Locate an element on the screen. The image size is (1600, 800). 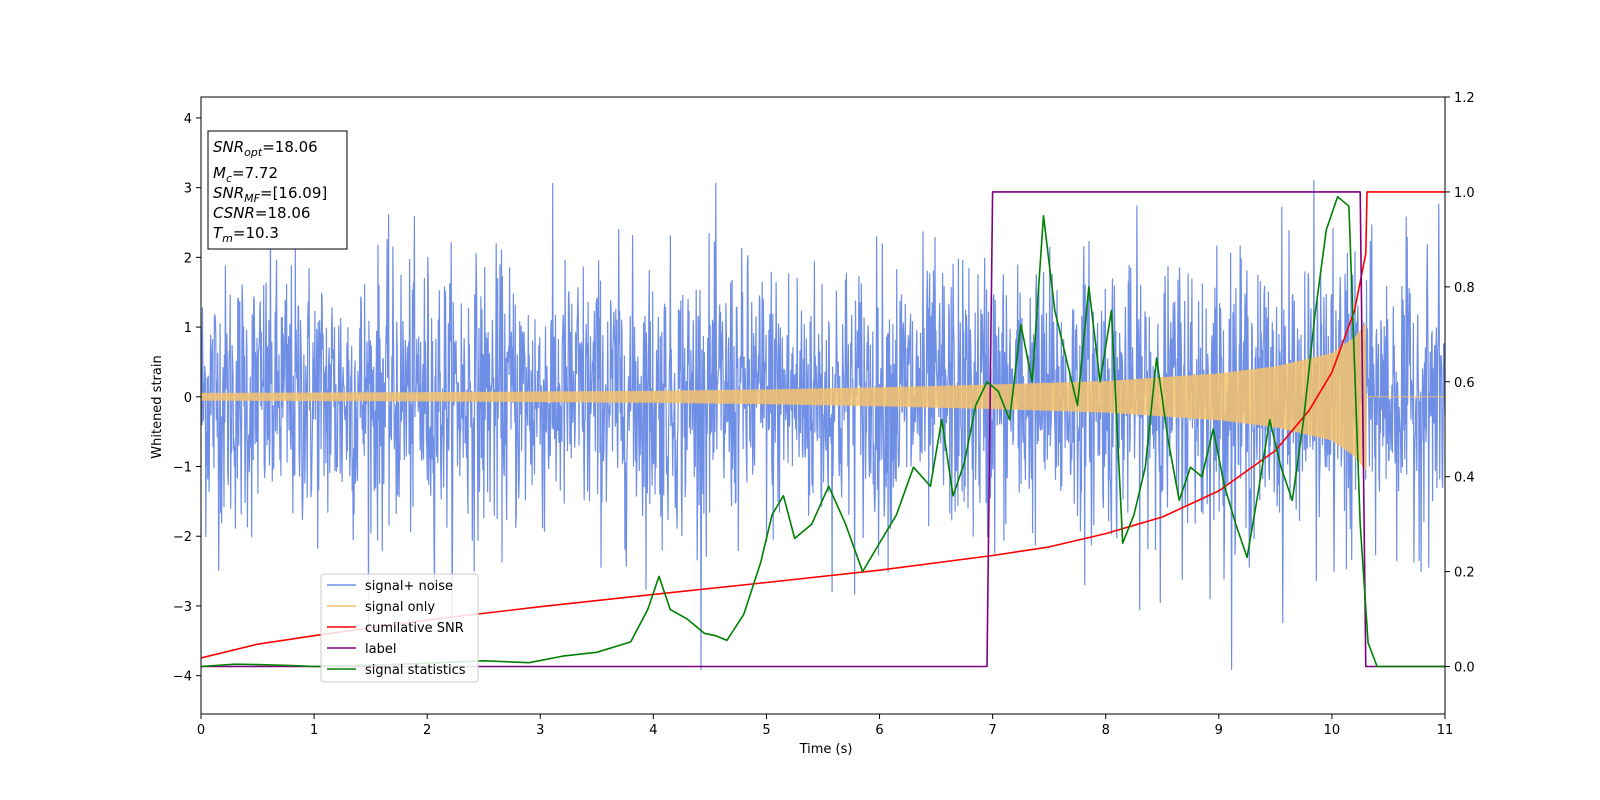
svg-text: Mc=7.72 is located at coordinates (245, 174).